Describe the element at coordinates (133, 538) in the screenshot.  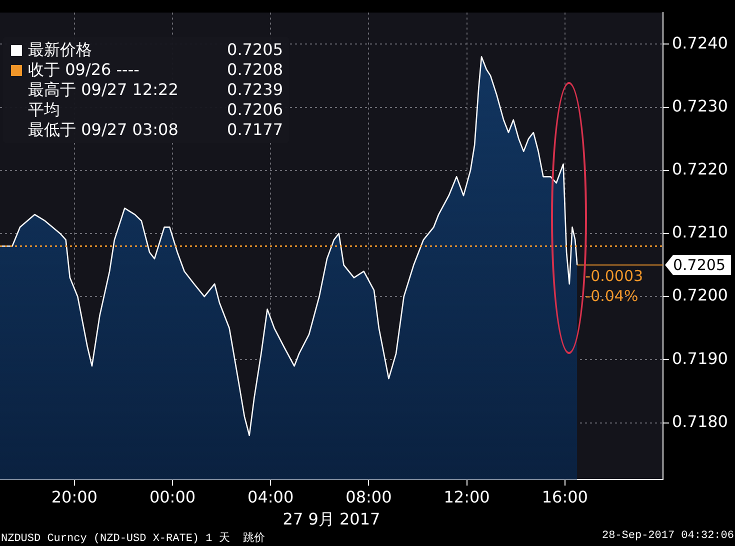
I see `text: NZDUSD Curncy (NZD-USD X-RATE) 1 天 跳价` at that location.